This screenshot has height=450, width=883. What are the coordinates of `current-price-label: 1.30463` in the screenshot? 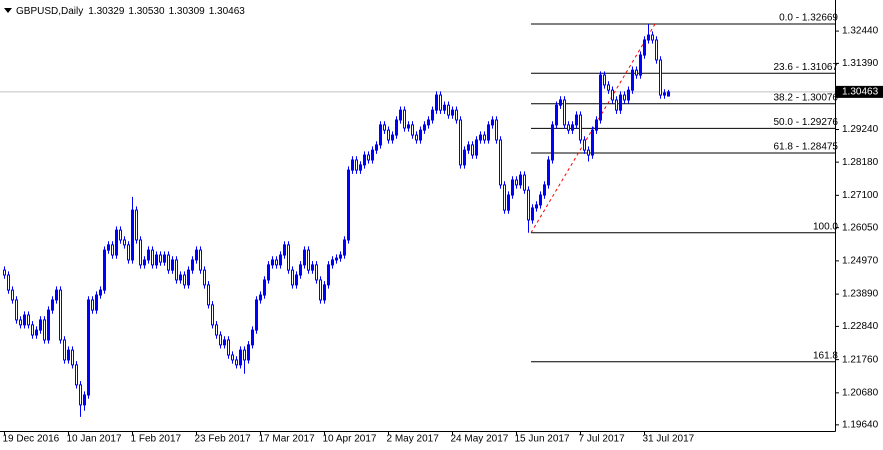 It's located at (860, 92).